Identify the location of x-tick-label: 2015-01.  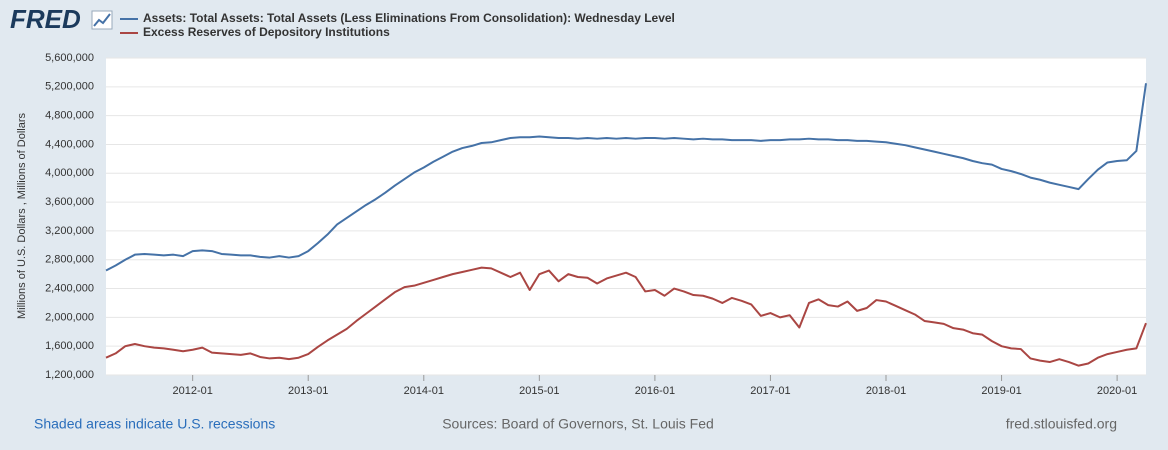
(539, 391).